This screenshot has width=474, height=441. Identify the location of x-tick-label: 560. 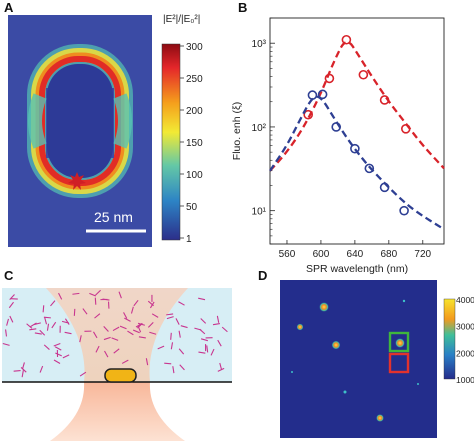
(287, 254).